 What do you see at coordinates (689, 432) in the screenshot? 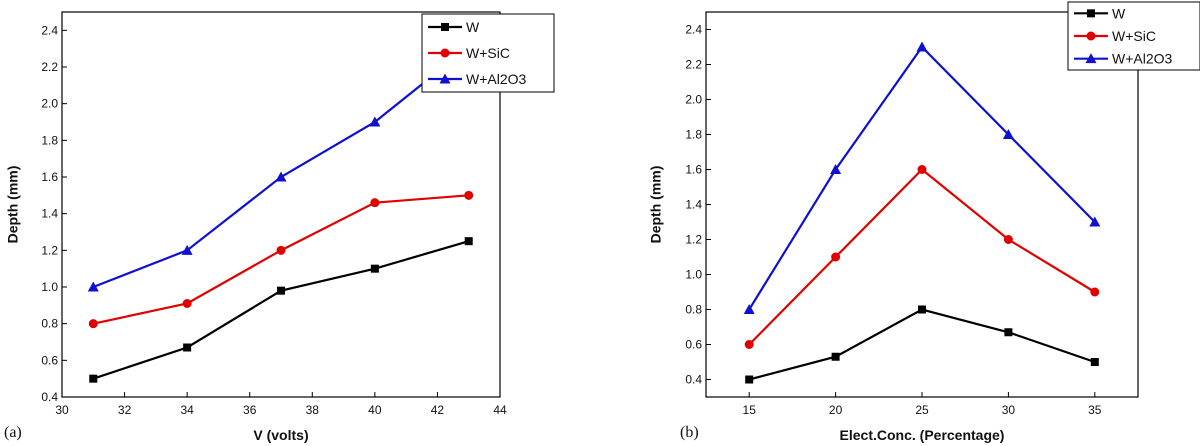
I see `panel-label: (b)` at bounding box center [689, 432].